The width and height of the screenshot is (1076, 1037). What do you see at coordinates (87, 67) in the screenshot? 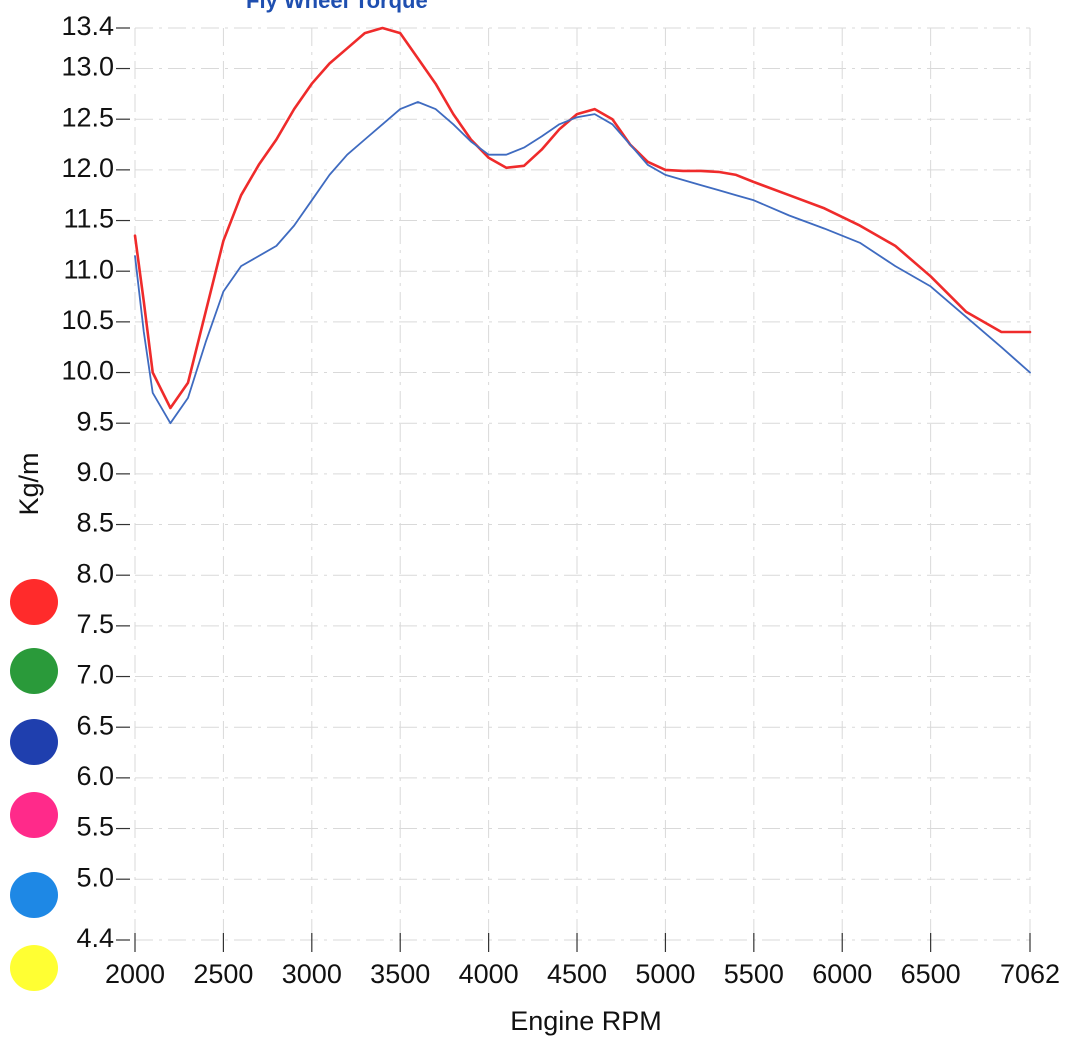
I see `y-tick-label: 13.0` at bounding box center [87, 67].